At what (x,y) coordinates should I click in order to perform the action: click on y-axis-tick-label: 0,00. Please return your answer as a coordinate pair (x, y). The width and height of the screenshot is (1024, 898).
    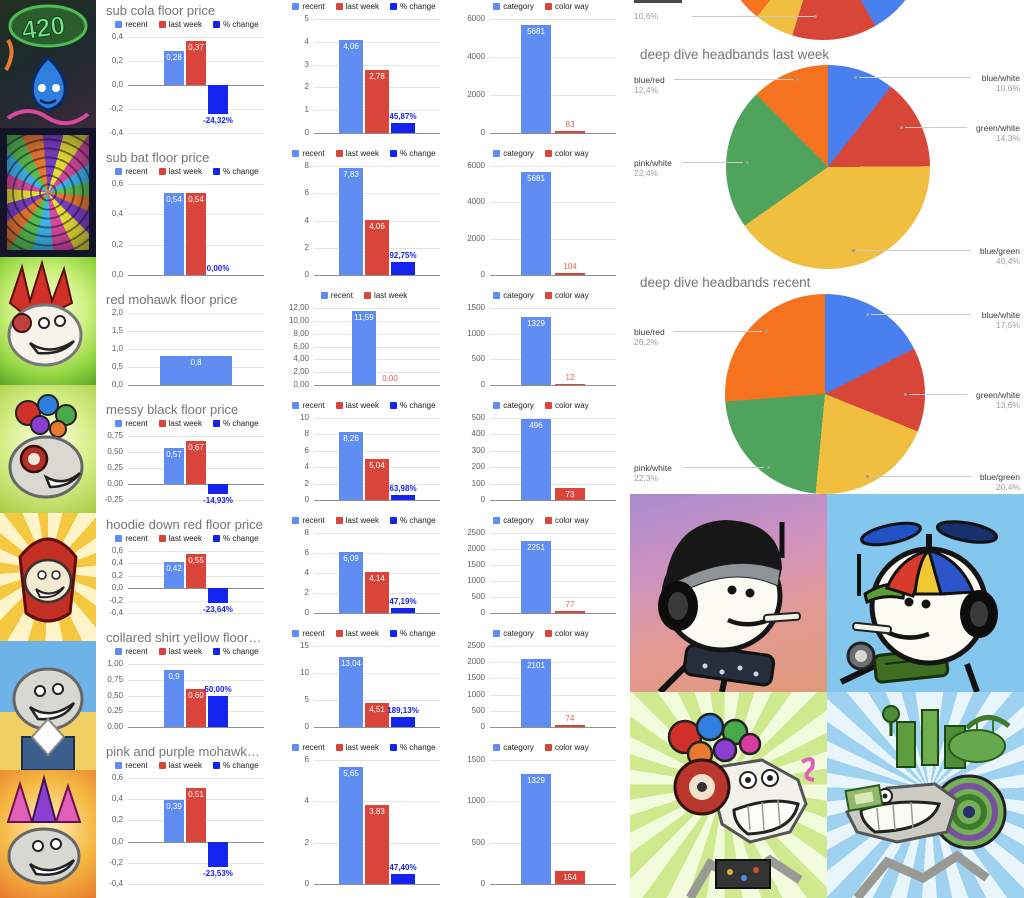
    Looking at the image, I should click on (115, 726).